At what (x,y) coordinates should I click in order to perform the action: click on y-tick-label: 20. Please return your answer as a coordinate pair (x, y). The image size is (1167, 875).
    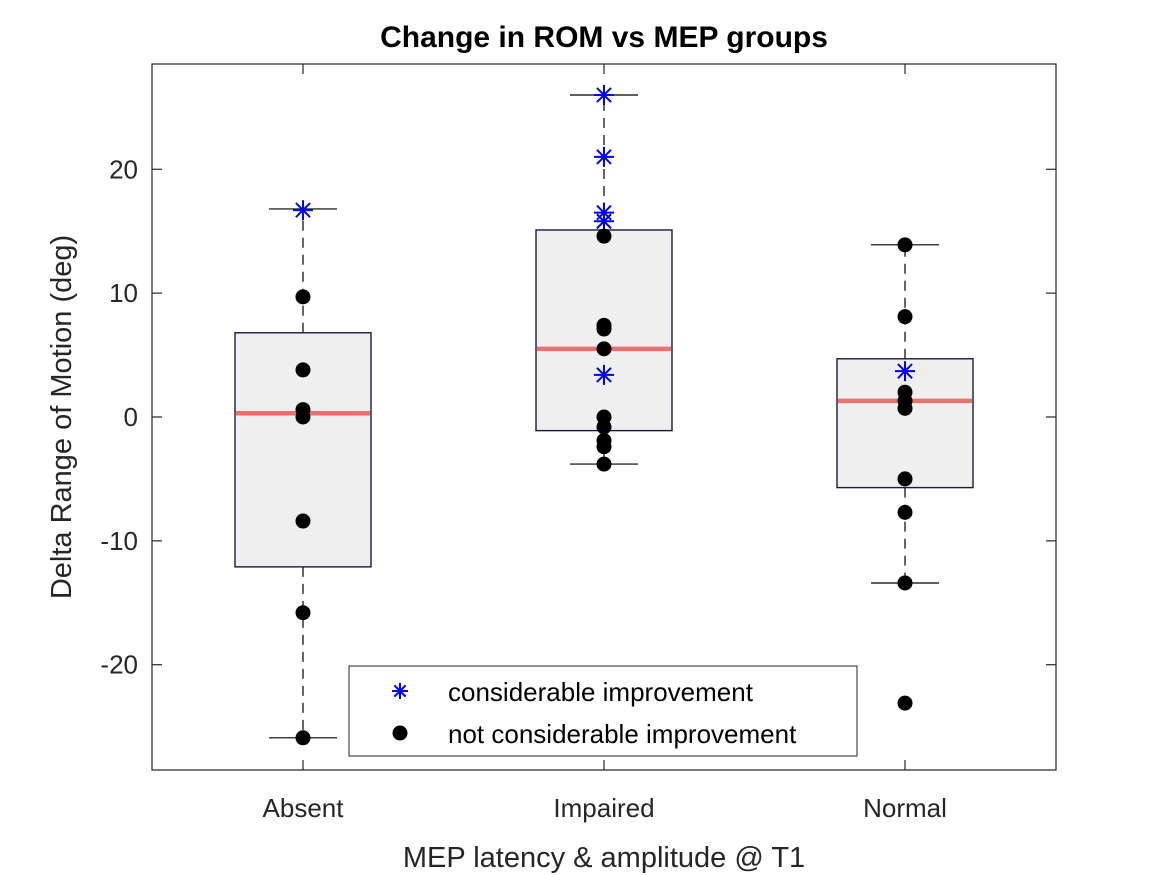
    Looking at the image, I should click on (123, 169).